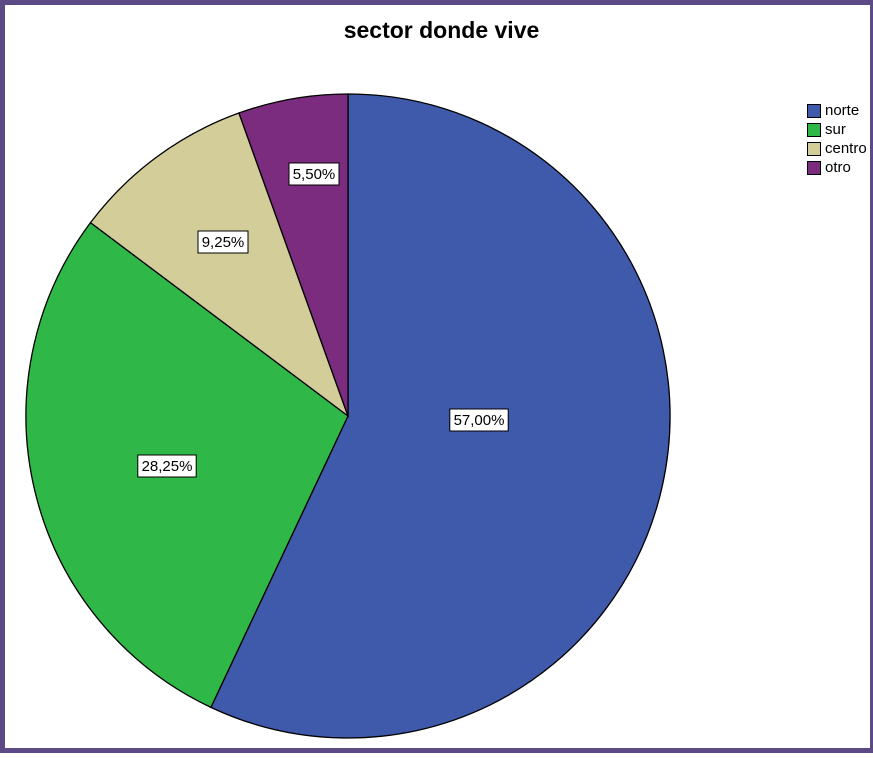  What do you see at coordinates (814, 167) in the screenshot?
I see `legend-swatch-otro` at bounding box center [814, 167].